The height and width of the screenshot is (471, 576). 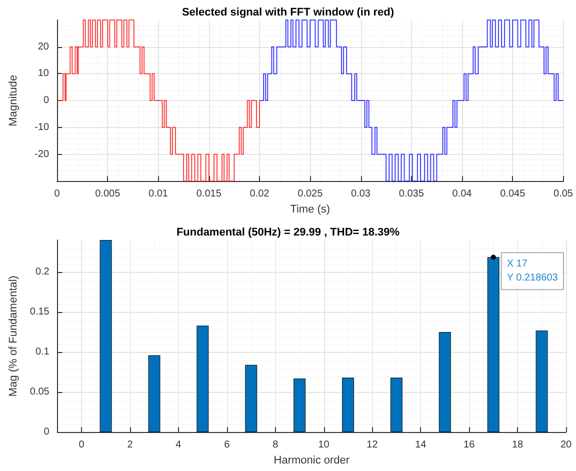 What do you see at coordinates (532, 271) in the screenshot?
I see `annotation: X 17 Y 0.218603` at bounding box center [532, 271].